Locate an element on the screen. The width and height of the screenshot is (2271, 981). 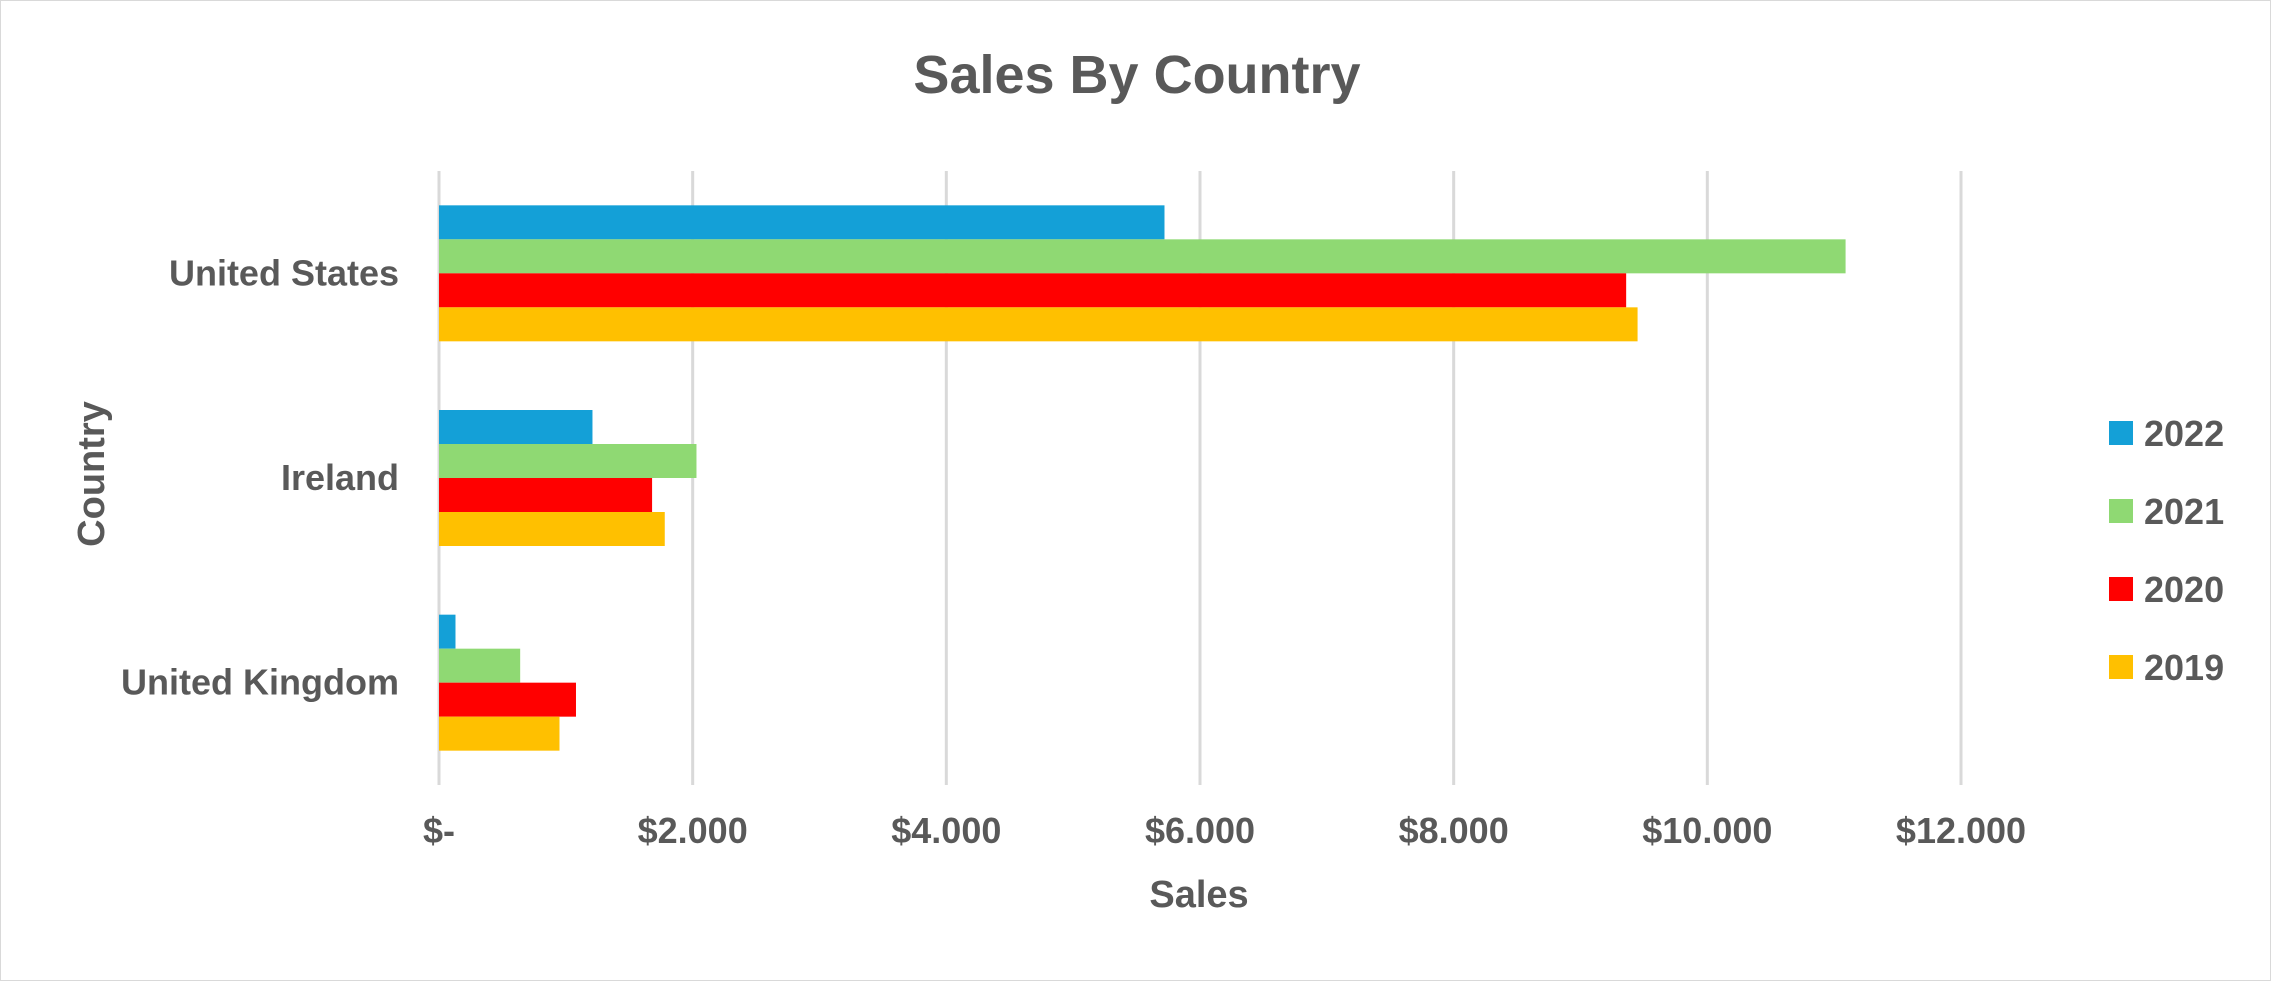
x-tick-label-2: $4.000 is located at coordinates (946, 830).